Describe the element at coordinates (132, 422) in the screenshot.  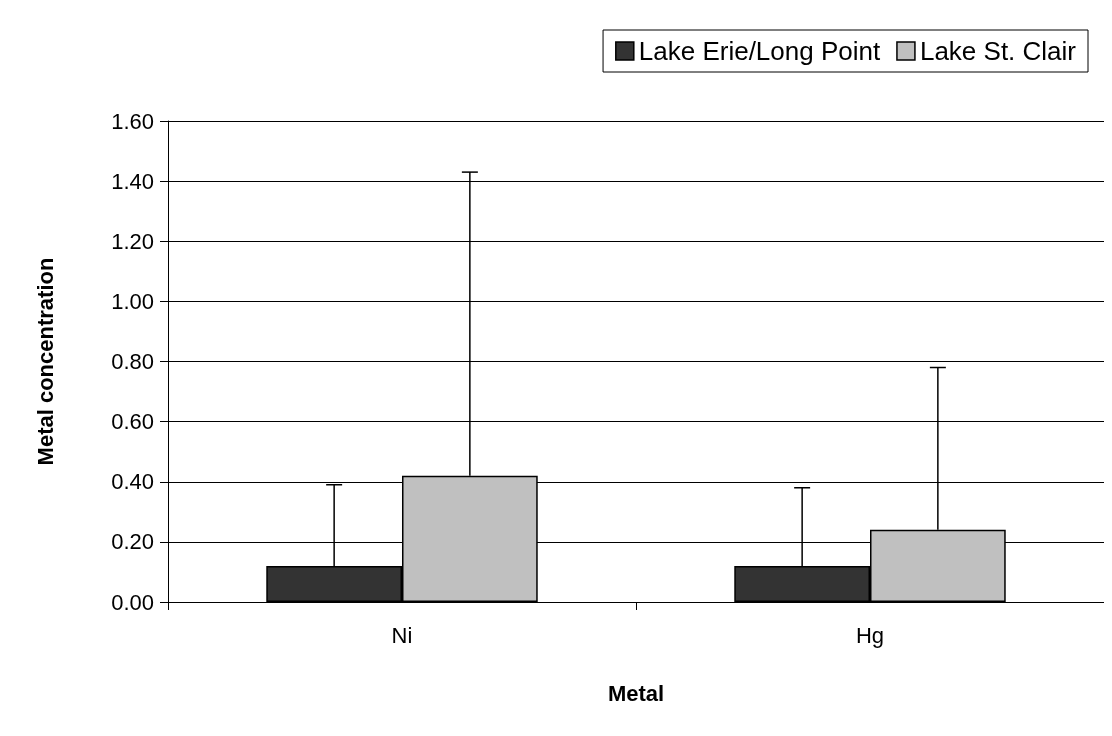
I see `y-tick-label: 0.60` at that location.